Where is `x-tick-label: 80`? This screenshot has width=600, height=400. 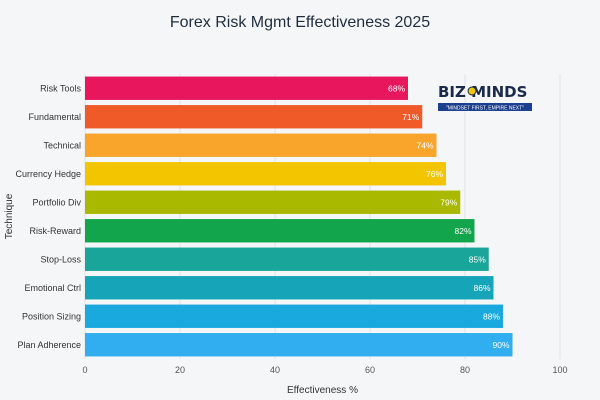
x-tick-label: 80 is located at coordinates (465, 370).